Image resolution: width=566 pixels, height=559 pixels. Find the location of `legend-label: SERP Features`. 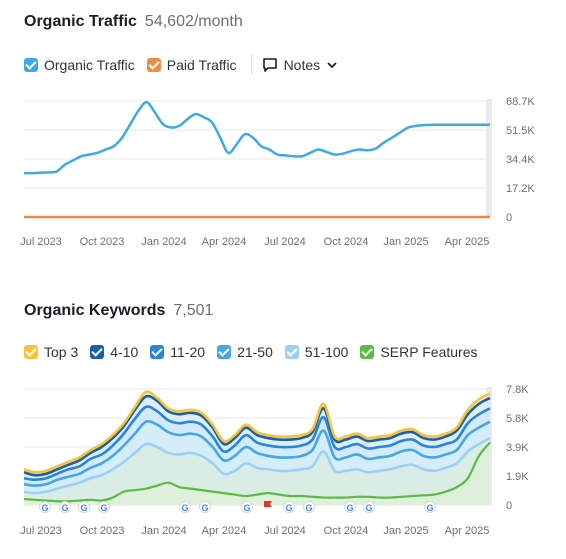

legend-label: SERP Features is located at coordinates (429, 352).